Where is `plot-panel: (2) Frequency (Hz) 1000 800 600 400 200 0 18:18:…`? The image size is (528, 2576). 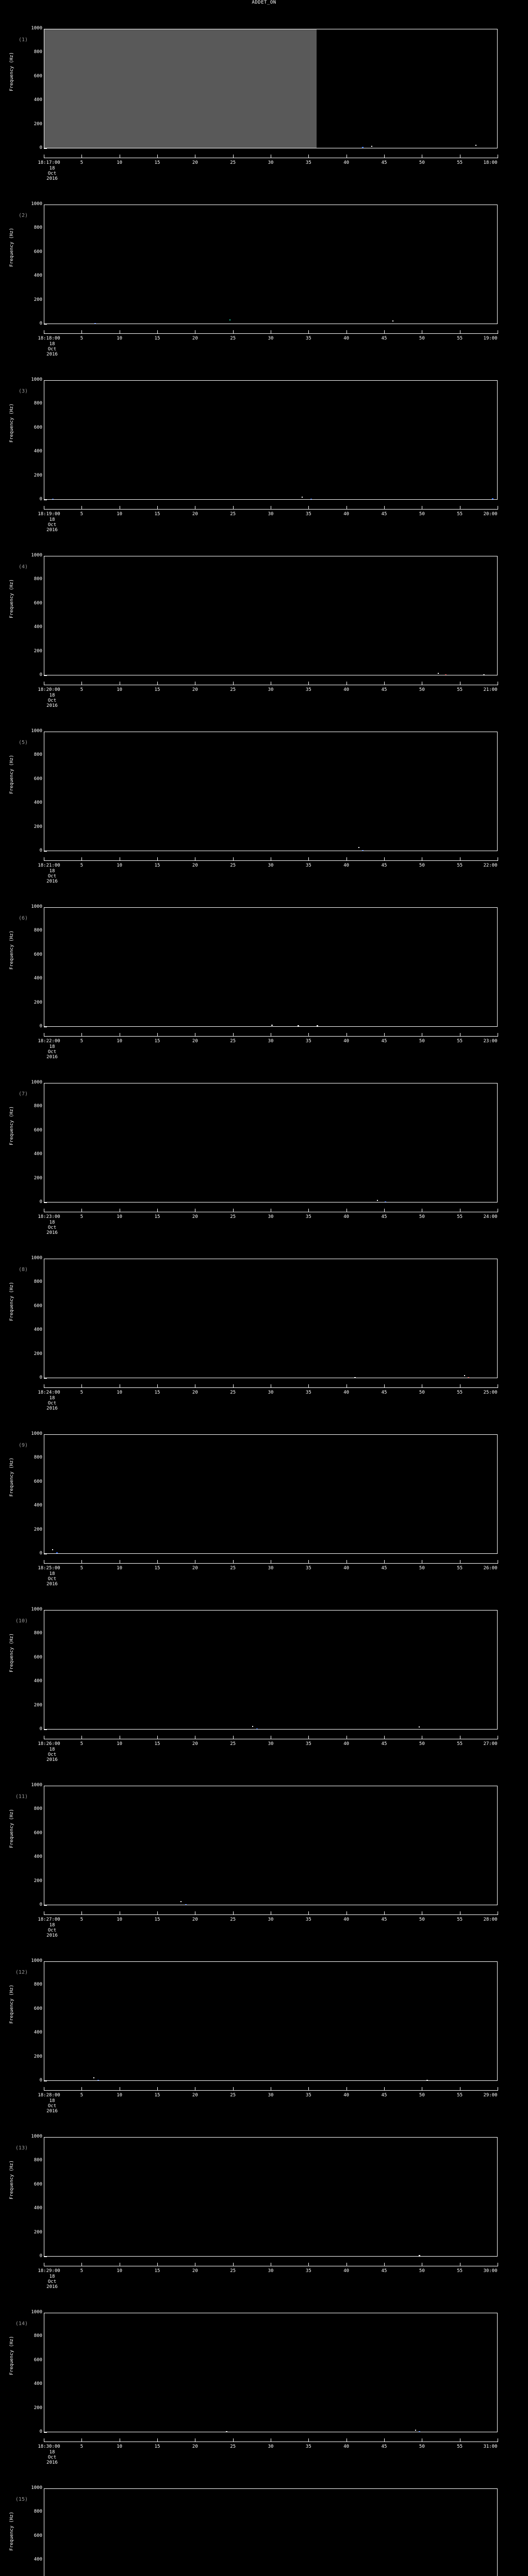 plot-panel: (2) Frequency (Hz) 1000 800 600 400 200 0 18:18:… is located at coordinates (264, 271).